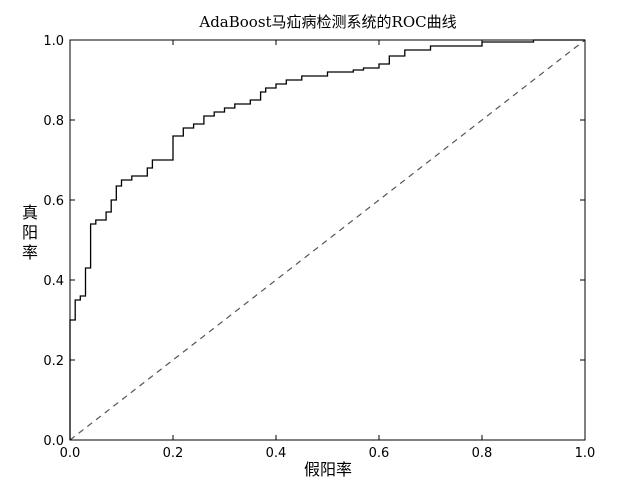 This screenshot has width=618, height=486. What do you see at coordinates (276, 453) in the screenshot?
I see `x-tick-label: 0.4` at bounding box center [276, 453].